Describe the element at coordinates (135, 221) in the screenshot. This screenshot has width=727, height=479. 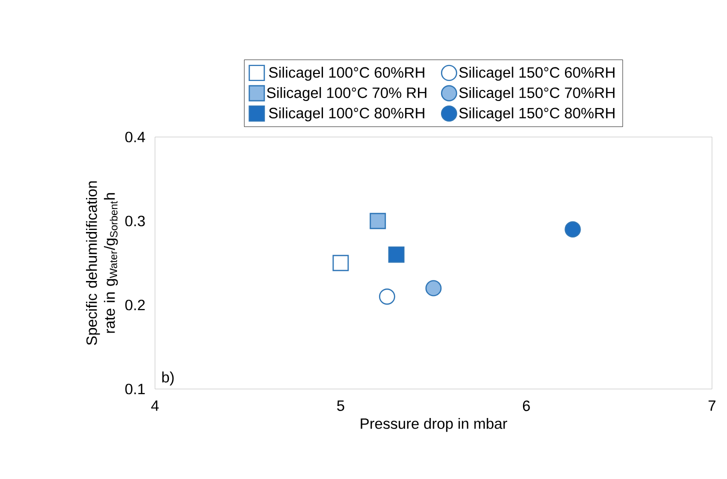
I see `y-tick-label: 0.3` at that location.